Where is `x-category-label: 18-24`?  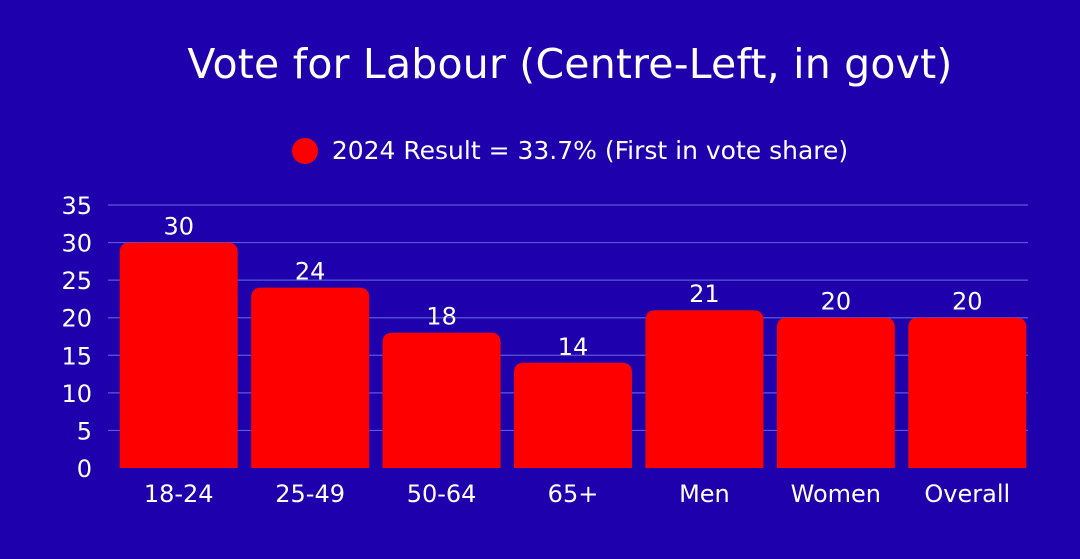
x-category-label: 18-24 is located at coordinates (179, 494).